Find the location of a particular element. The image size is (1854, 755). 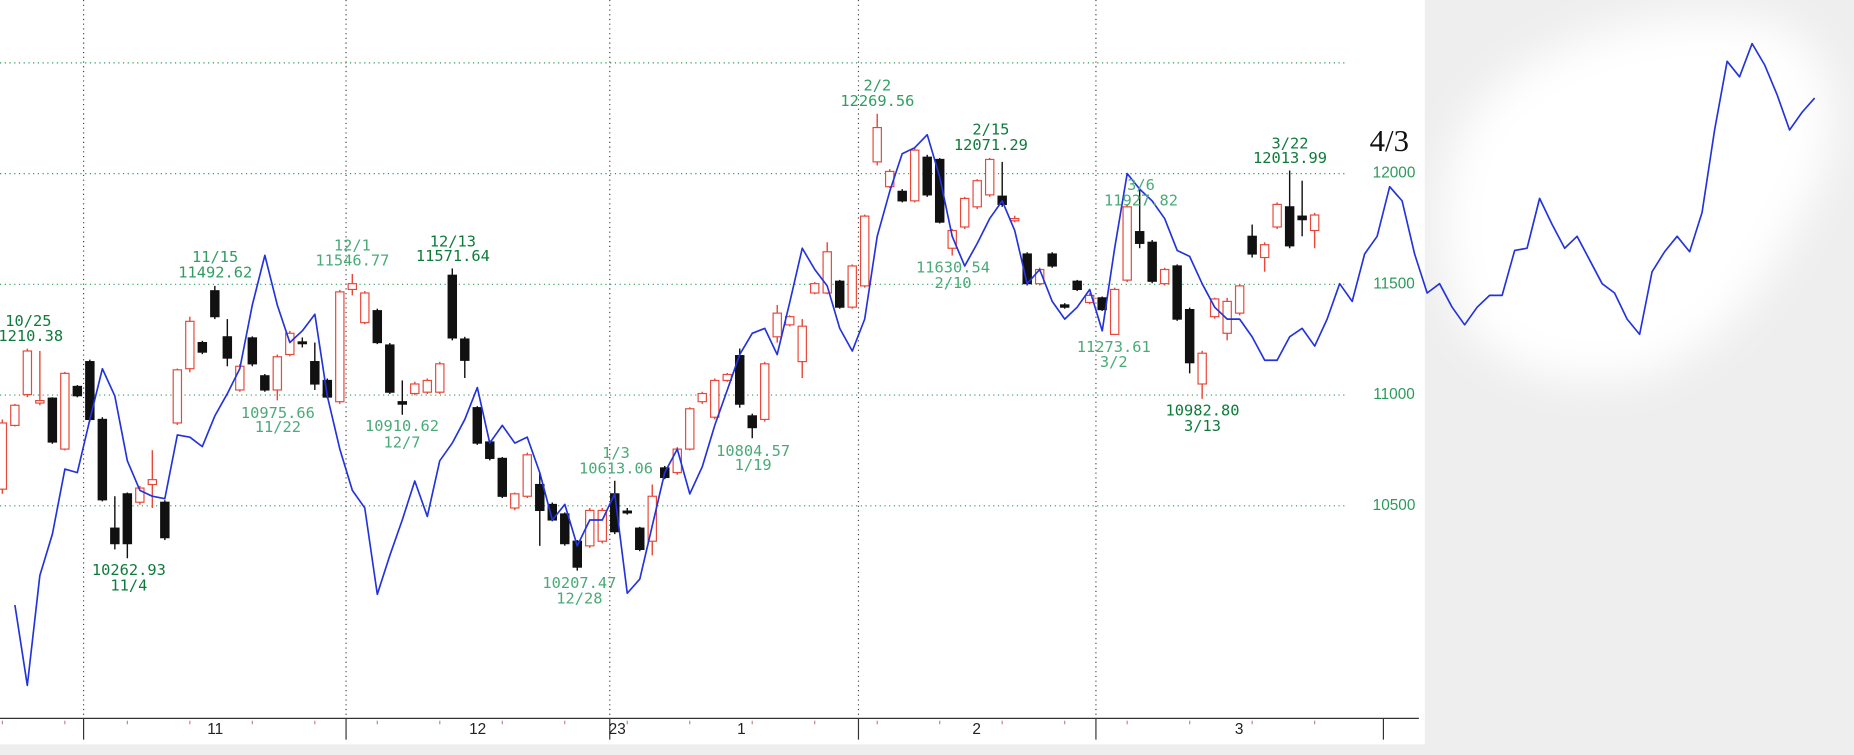

y-tick-label: 10500 is located at coordinates (1394, 505).